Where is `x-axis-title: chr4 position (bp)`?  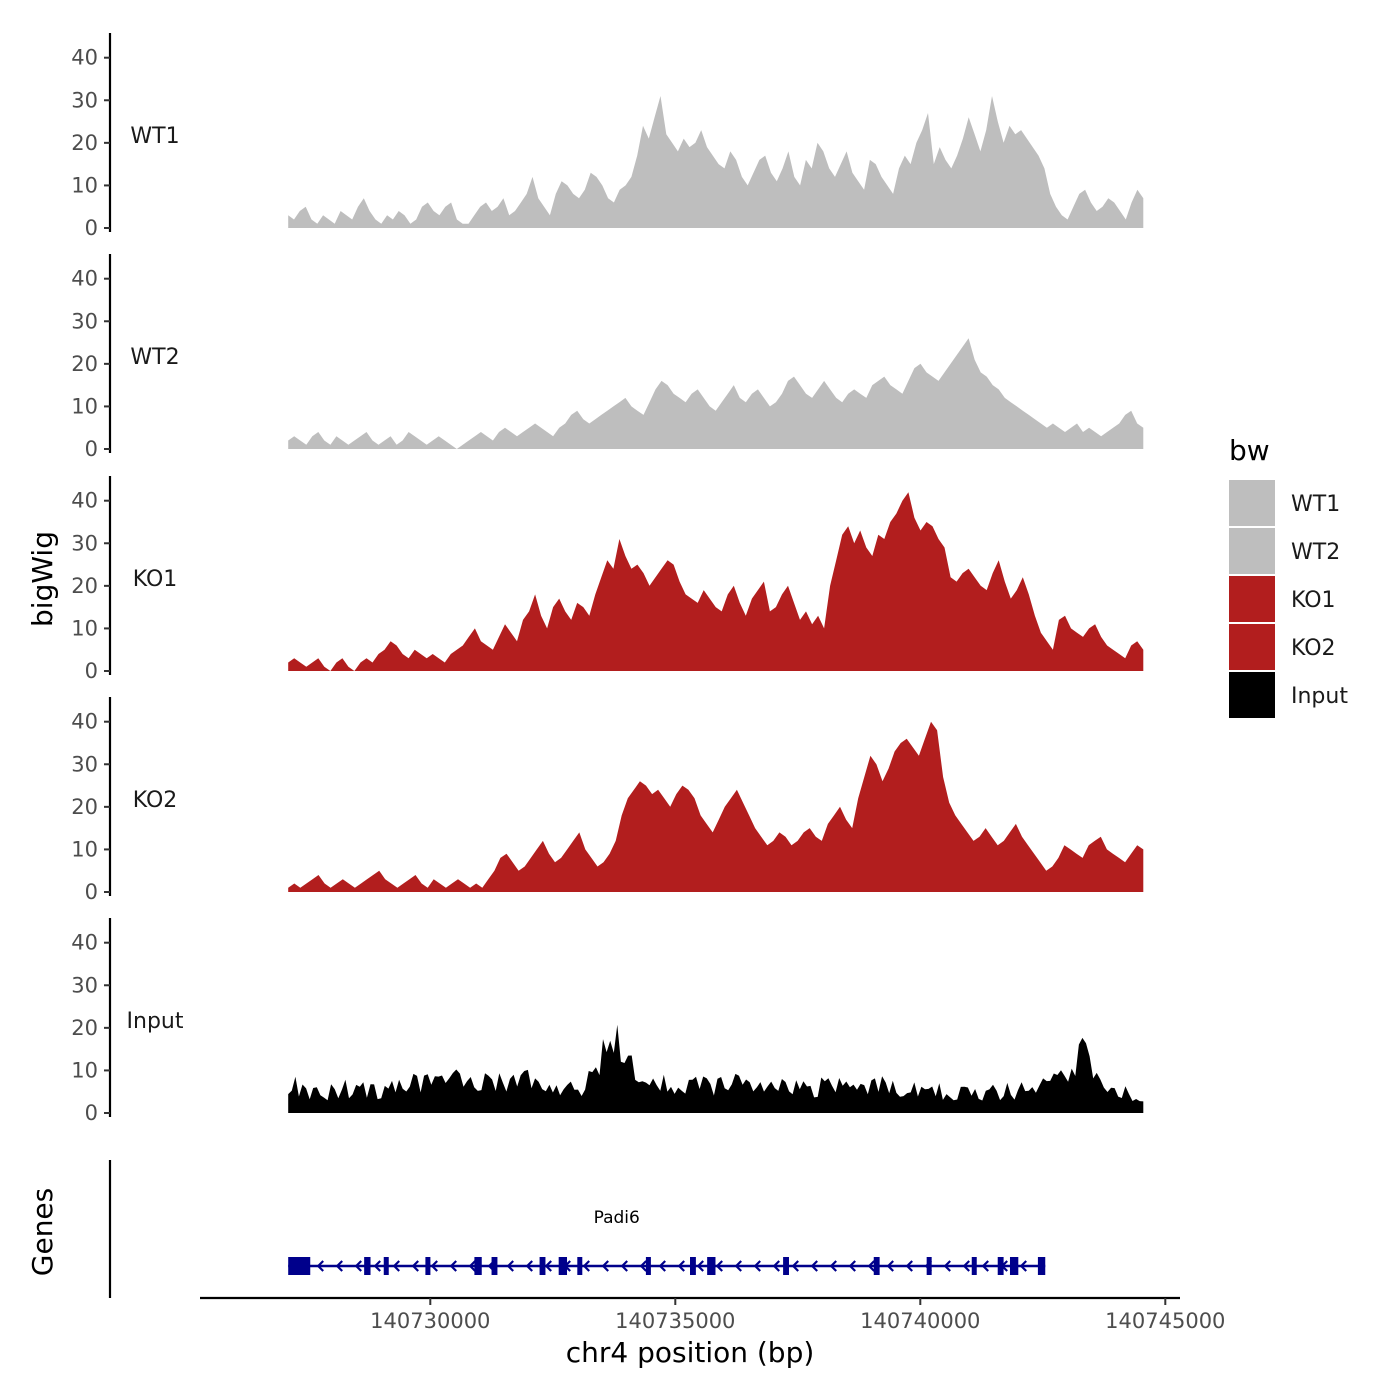 x-axis-title: chr4 position (bp) is located at coordinates (690, 1352).